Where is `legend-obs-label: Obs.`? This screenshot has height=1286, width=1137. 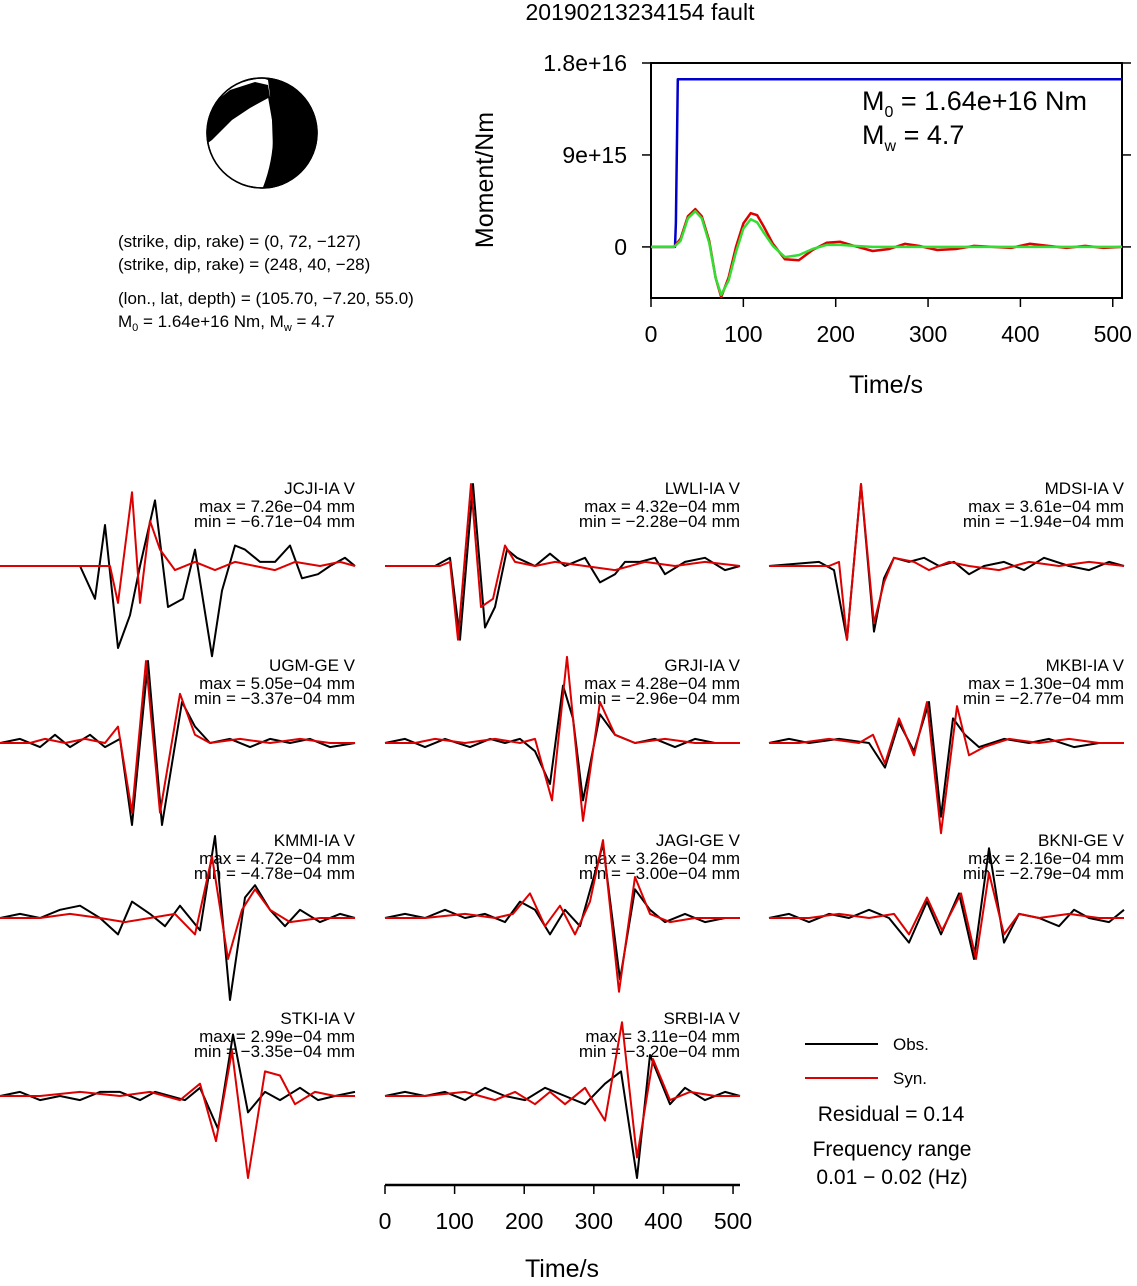
legend-obs-label: Obs. is located at coordinates (911, 1044).